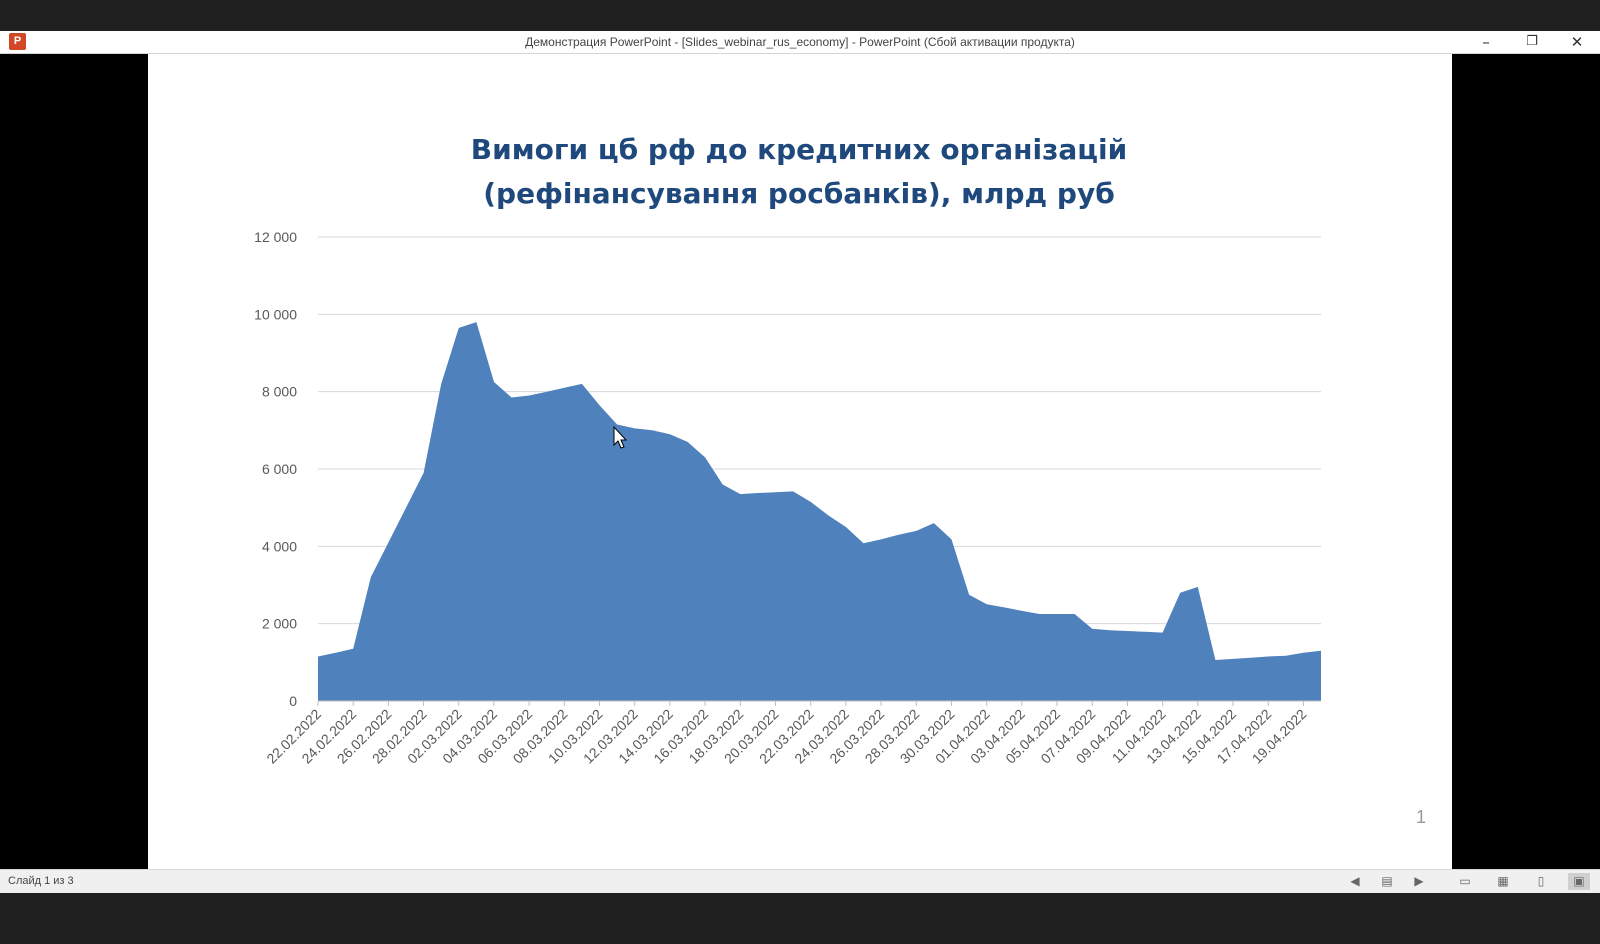 The width and height of the screenshot is (1600, 944). Describe the element at coordinates (1419, 881) in the screenshot. I see `next-slide-icon: ▶` at that location.